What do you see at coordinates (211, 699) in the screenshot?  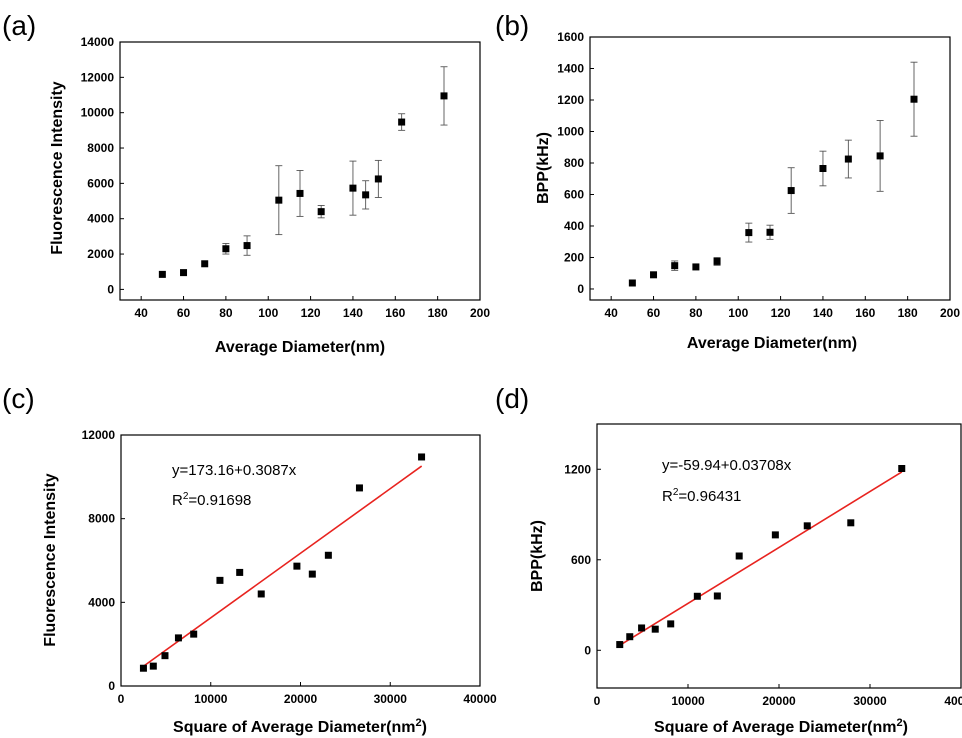 I see `panel-c-x-tick-label: 10000` at bounding box center [211, 699].